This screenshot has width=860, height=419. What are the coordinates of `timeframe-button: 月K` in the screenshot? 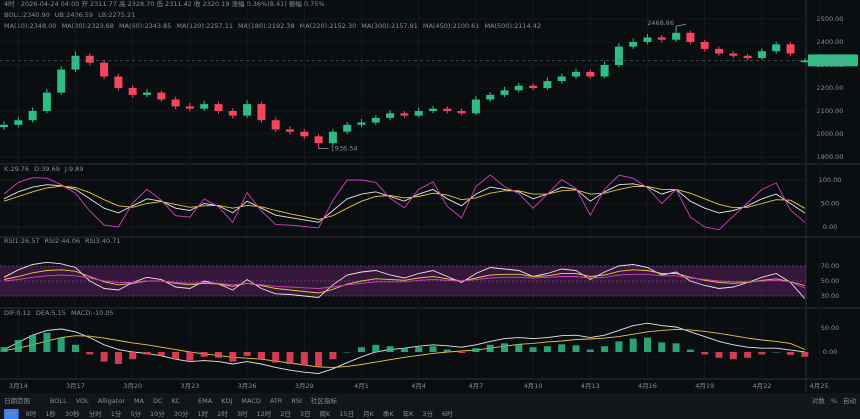 It's located at (369, 414).